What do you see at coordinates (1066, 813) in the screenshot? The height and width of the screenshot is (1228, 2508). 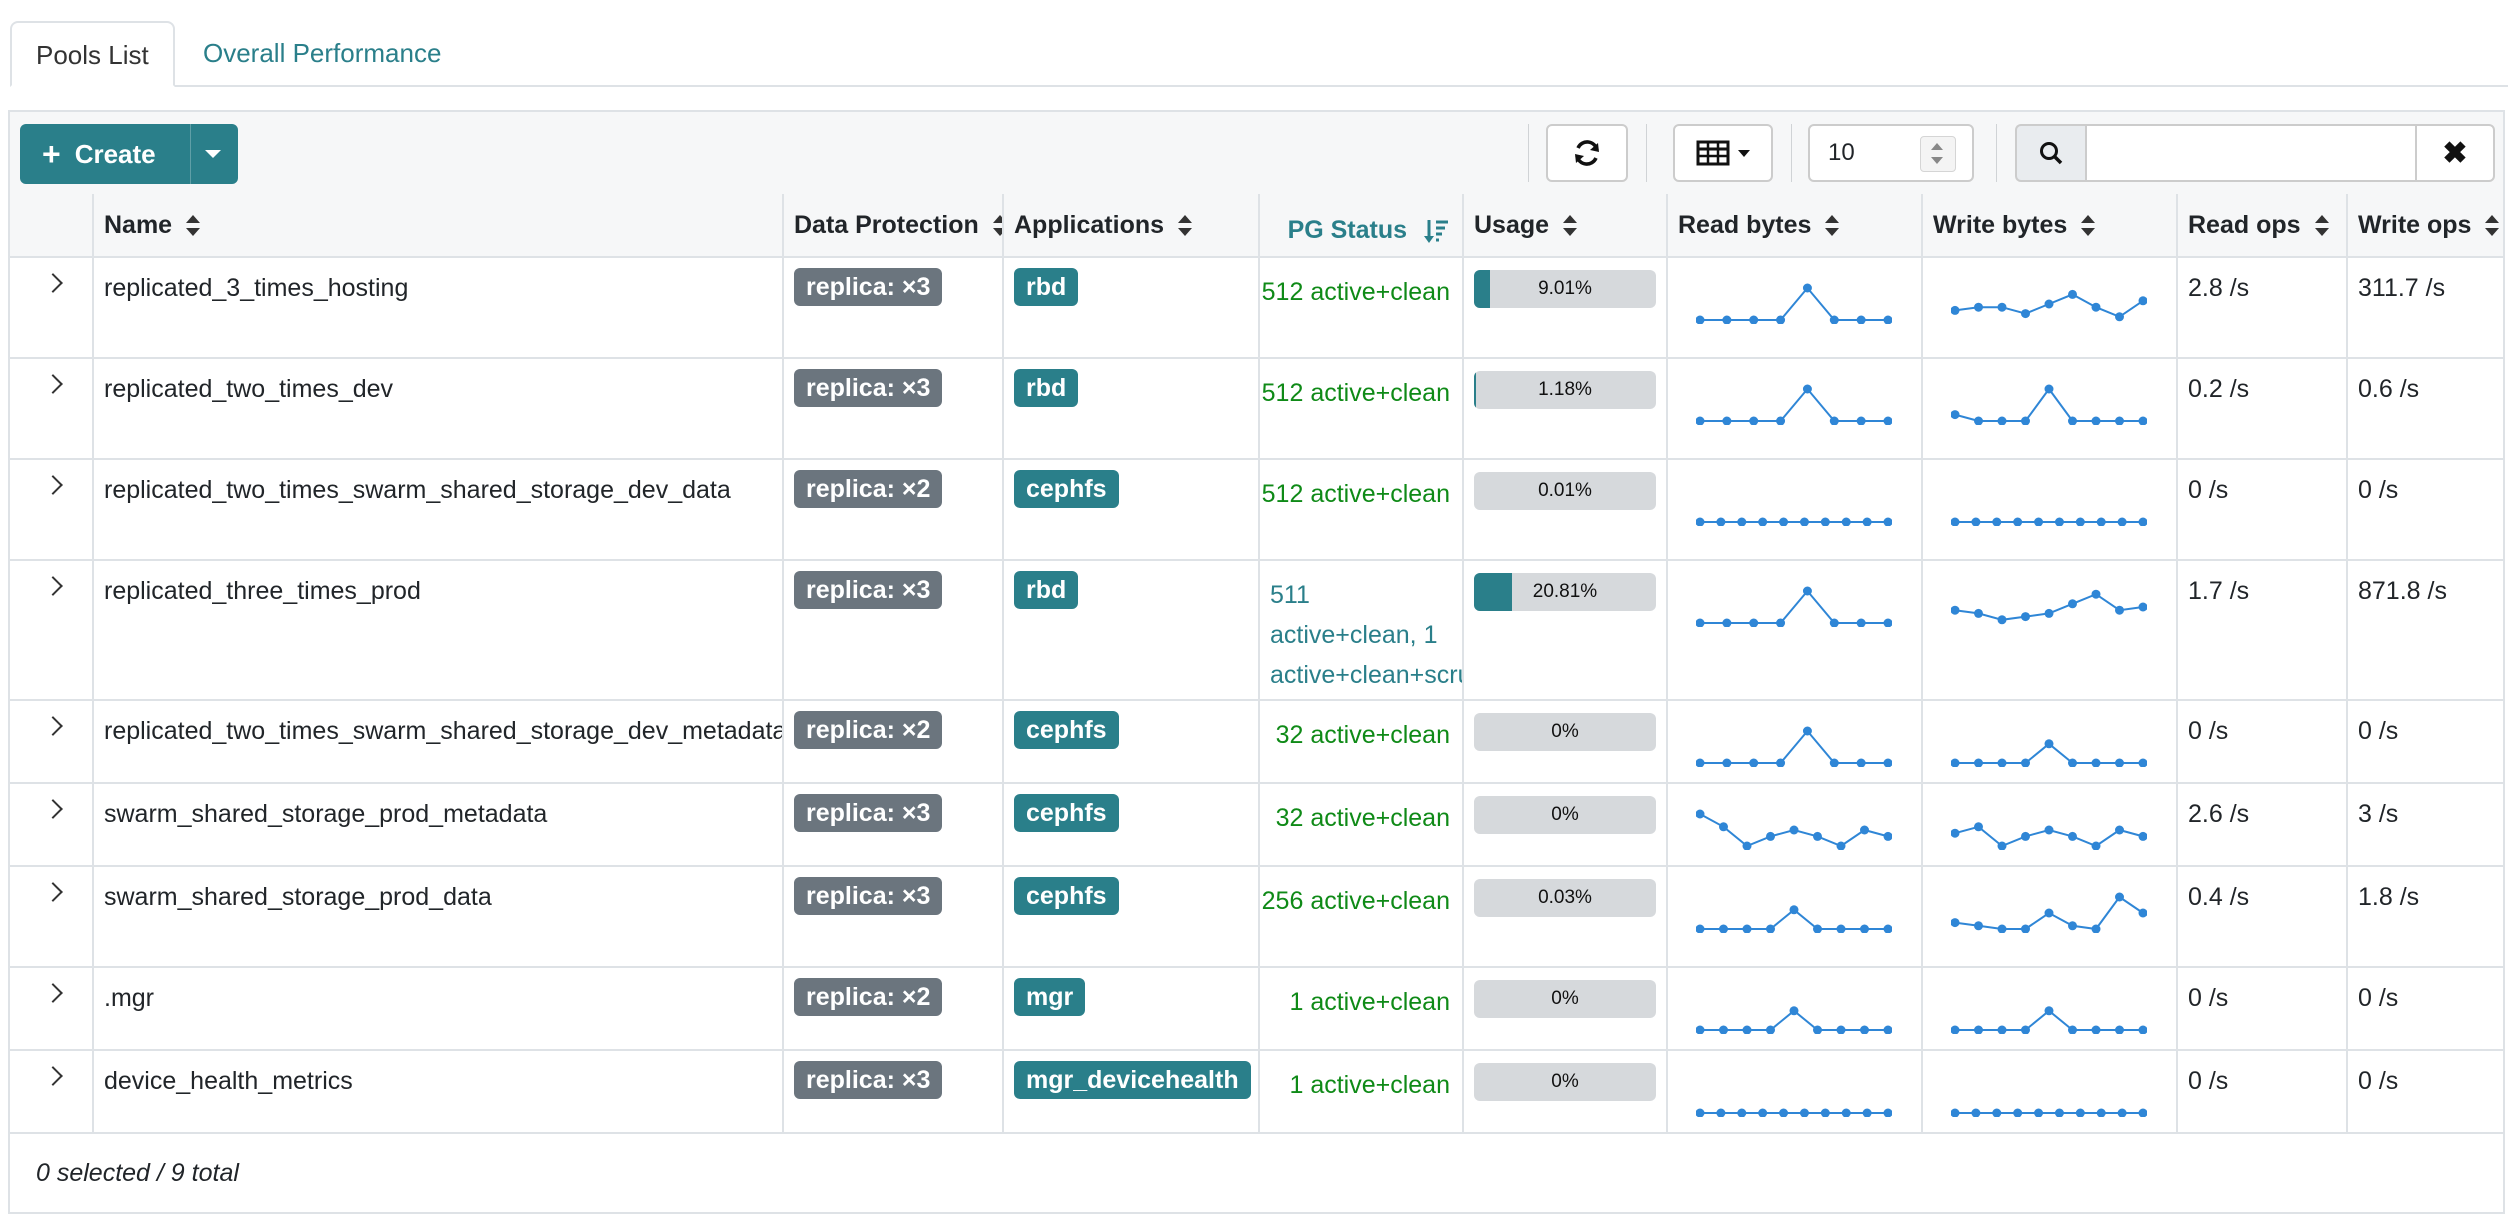 I see `application-badge: cephfs` at bounding box center [1066, 813].